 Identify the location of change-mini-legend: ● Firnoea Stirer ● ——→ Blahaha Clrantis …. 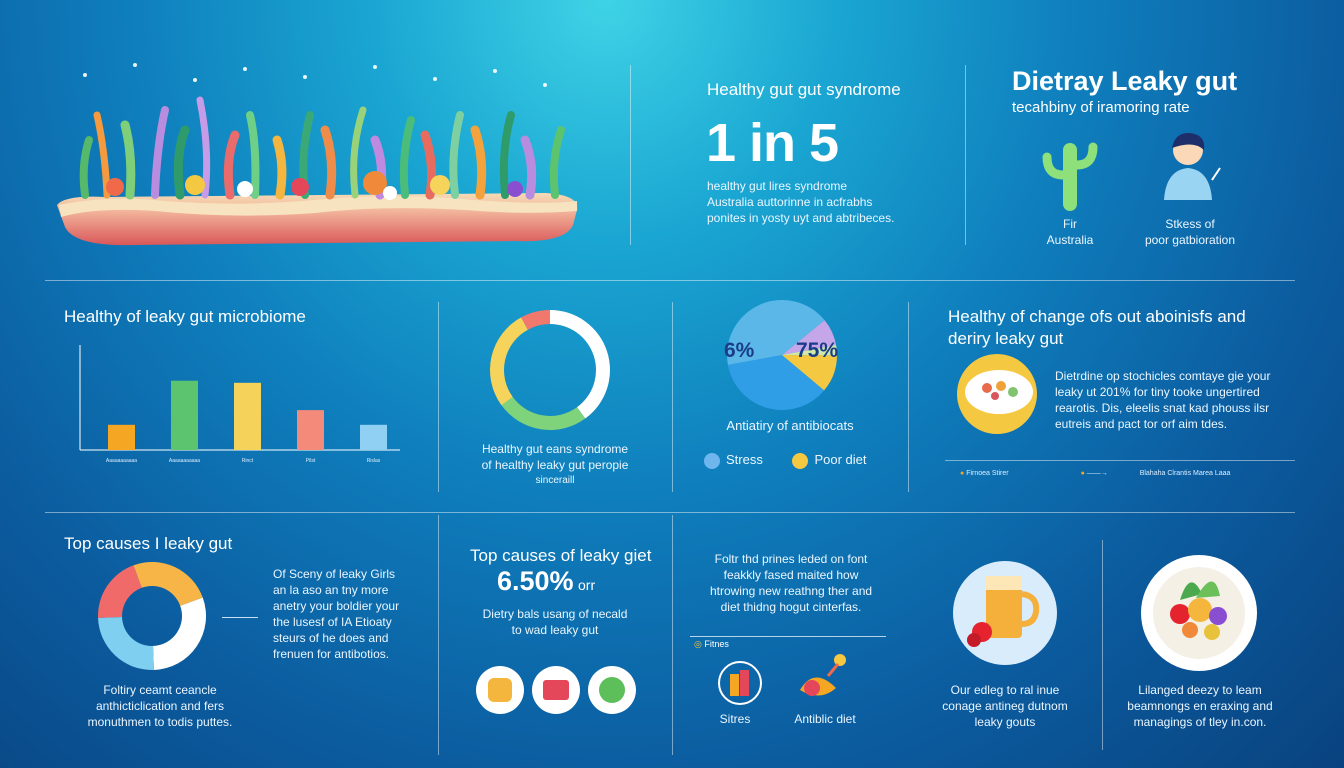
(1095, 473).